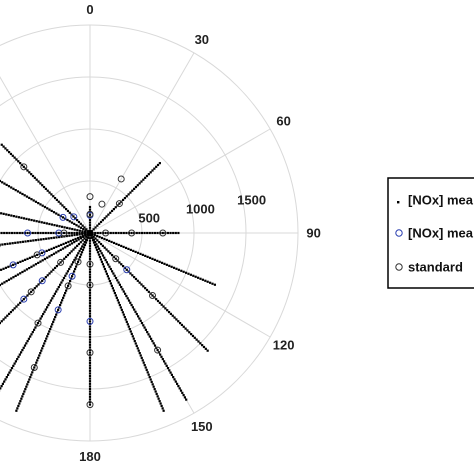 This screenshot has height=474, width=474. What do you see at coordinates (202, 39) in the screenshot?
I see `angle-label-30: 30` at bounding box center [202, 39].